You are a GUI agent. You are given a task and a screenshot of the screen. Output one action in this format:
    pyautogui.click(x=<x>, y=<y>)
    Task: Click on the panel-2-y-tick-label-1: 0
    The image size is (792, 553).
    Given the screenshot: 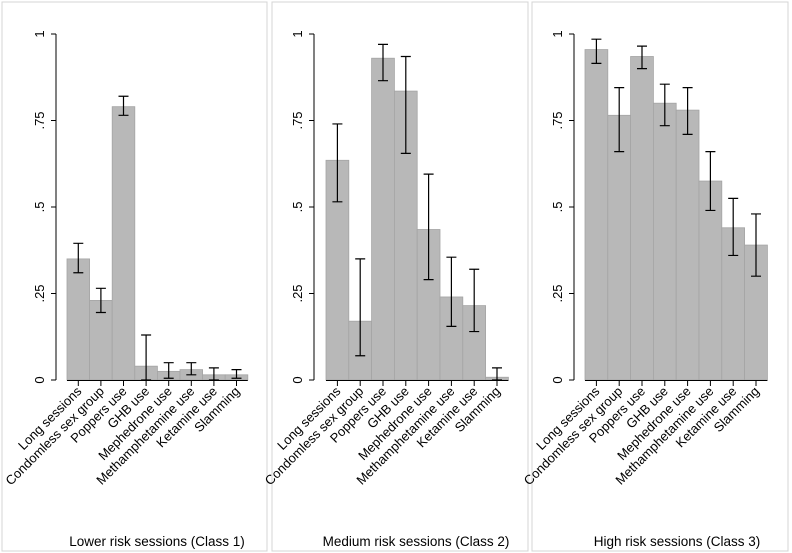 What is the action you would take?
    pyautogui.click(x=297, y=379)
    